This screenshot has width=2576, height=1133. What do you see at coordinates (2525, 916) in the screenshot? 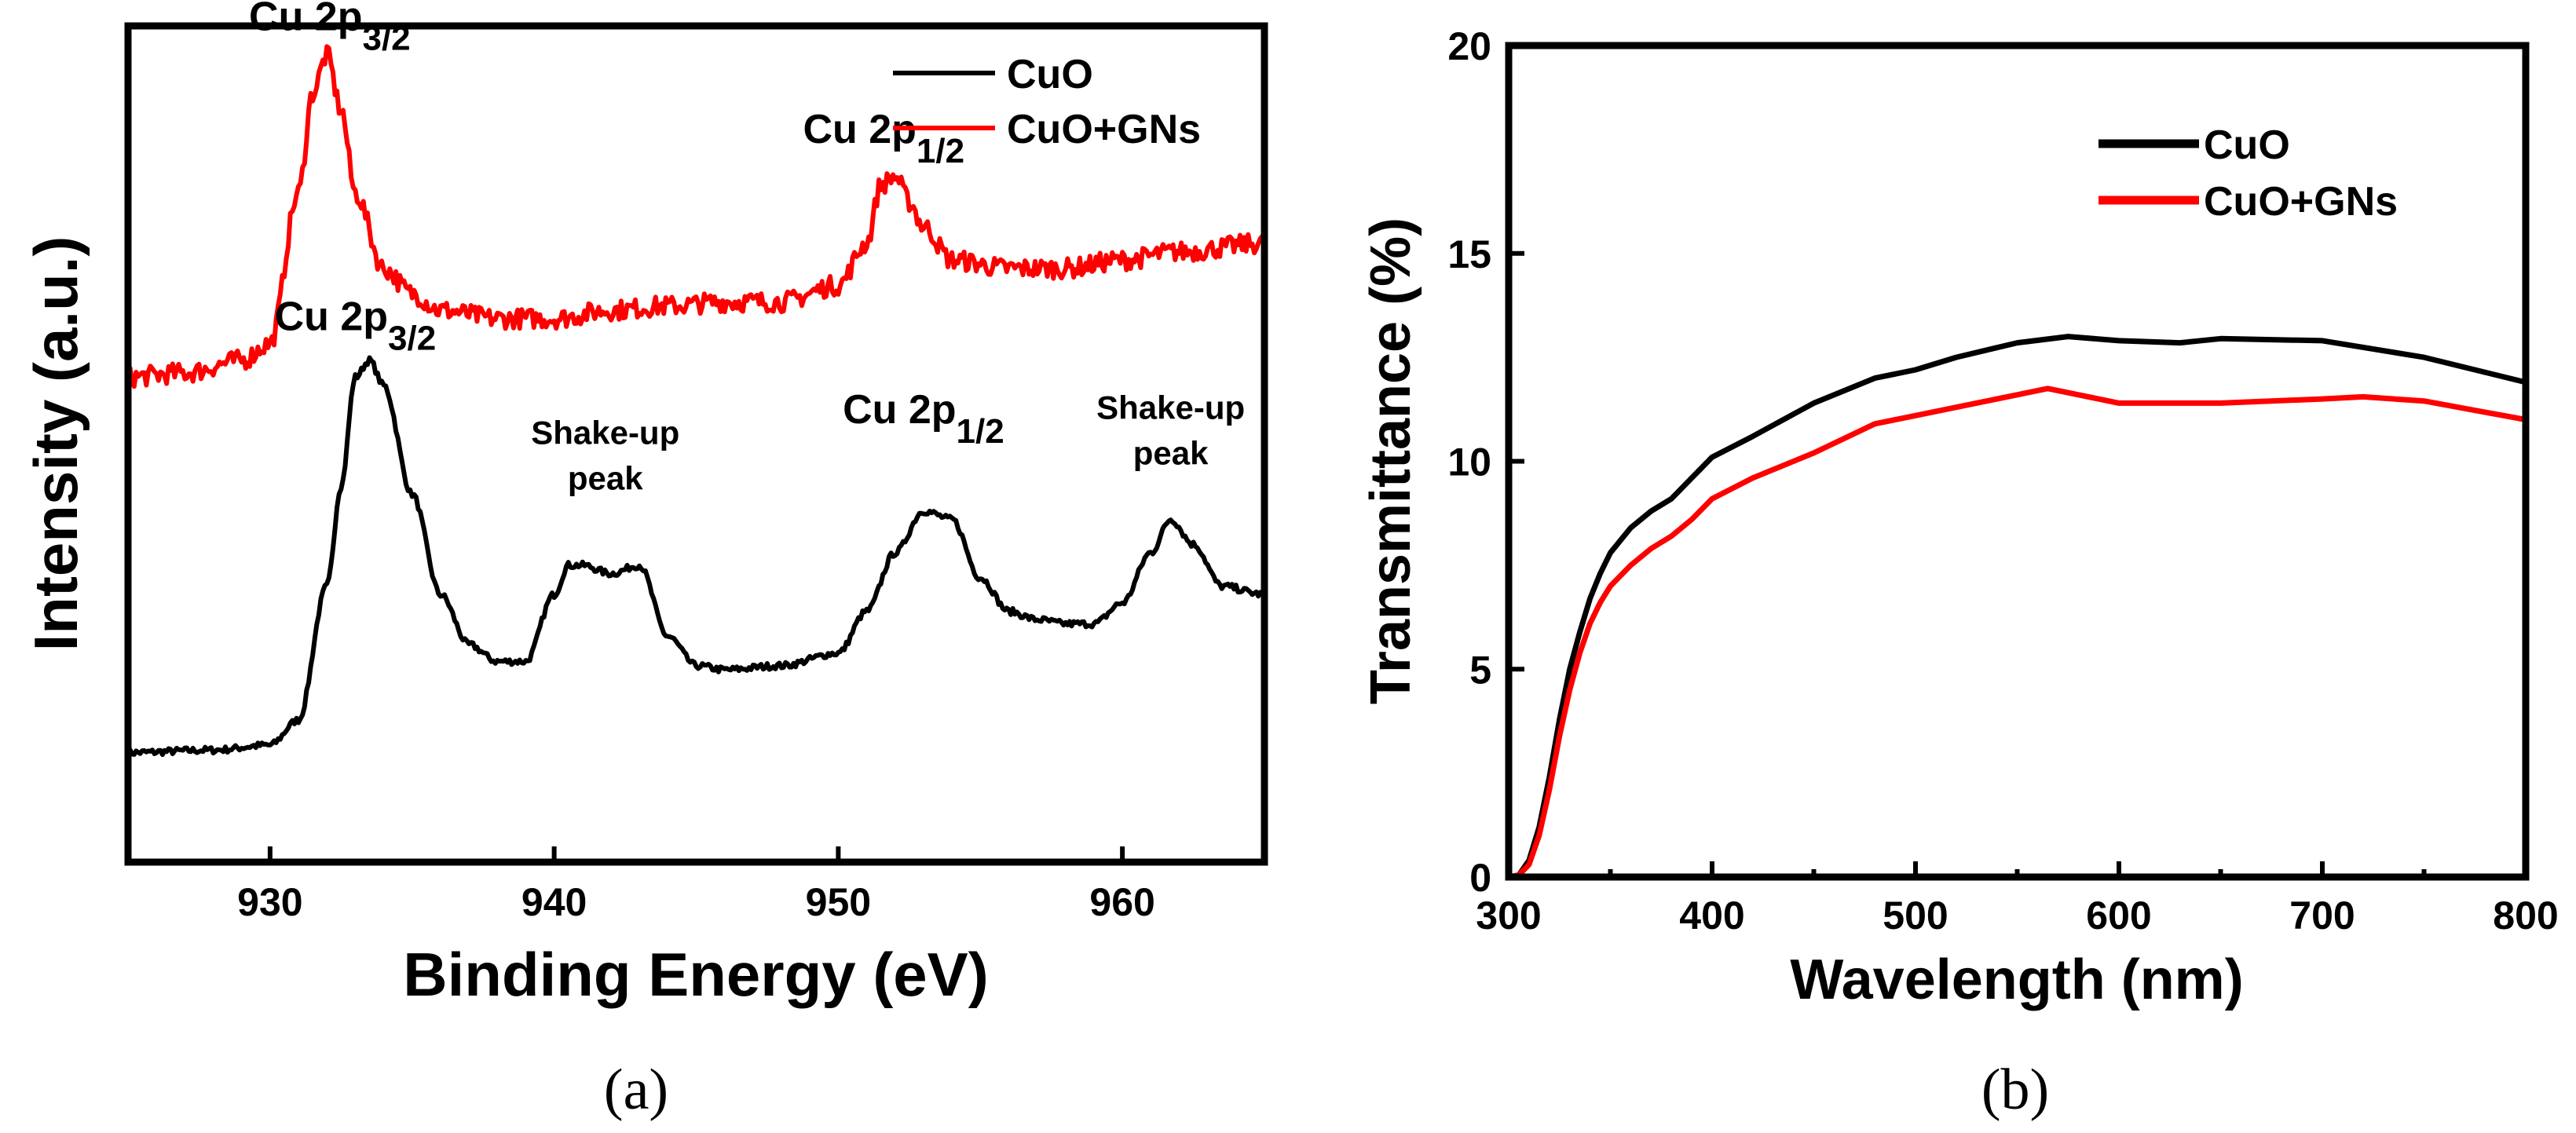
I see `x-tick-label: 800` at bounding box center [2525, 916].